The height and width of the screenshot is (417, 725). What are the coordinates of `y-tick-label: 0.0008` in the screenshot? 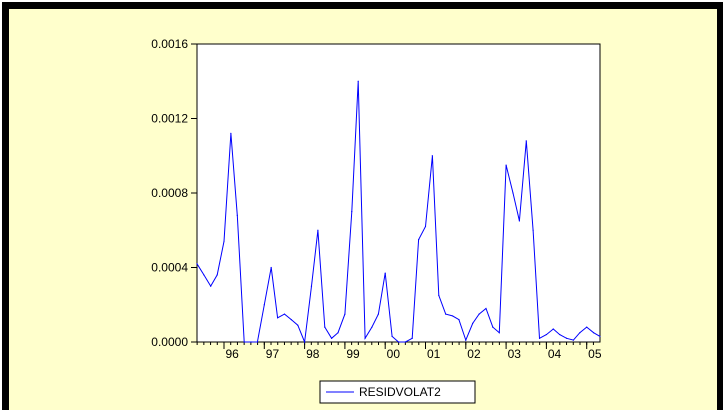 It's located at (169, 193).